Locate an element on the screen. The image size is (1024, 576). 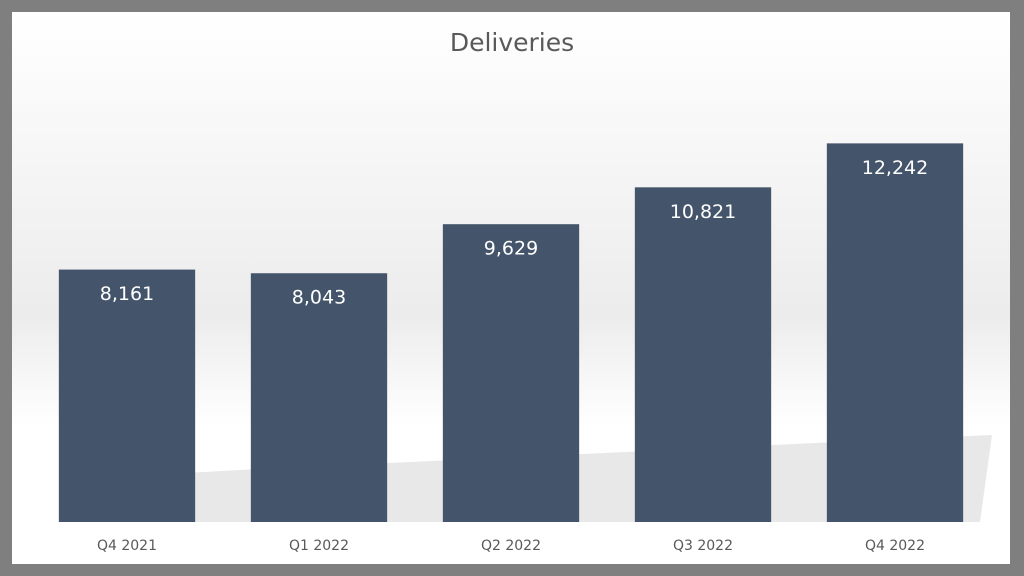
x-tick-label: Q4 2022 is located at coordinates (895, 546).